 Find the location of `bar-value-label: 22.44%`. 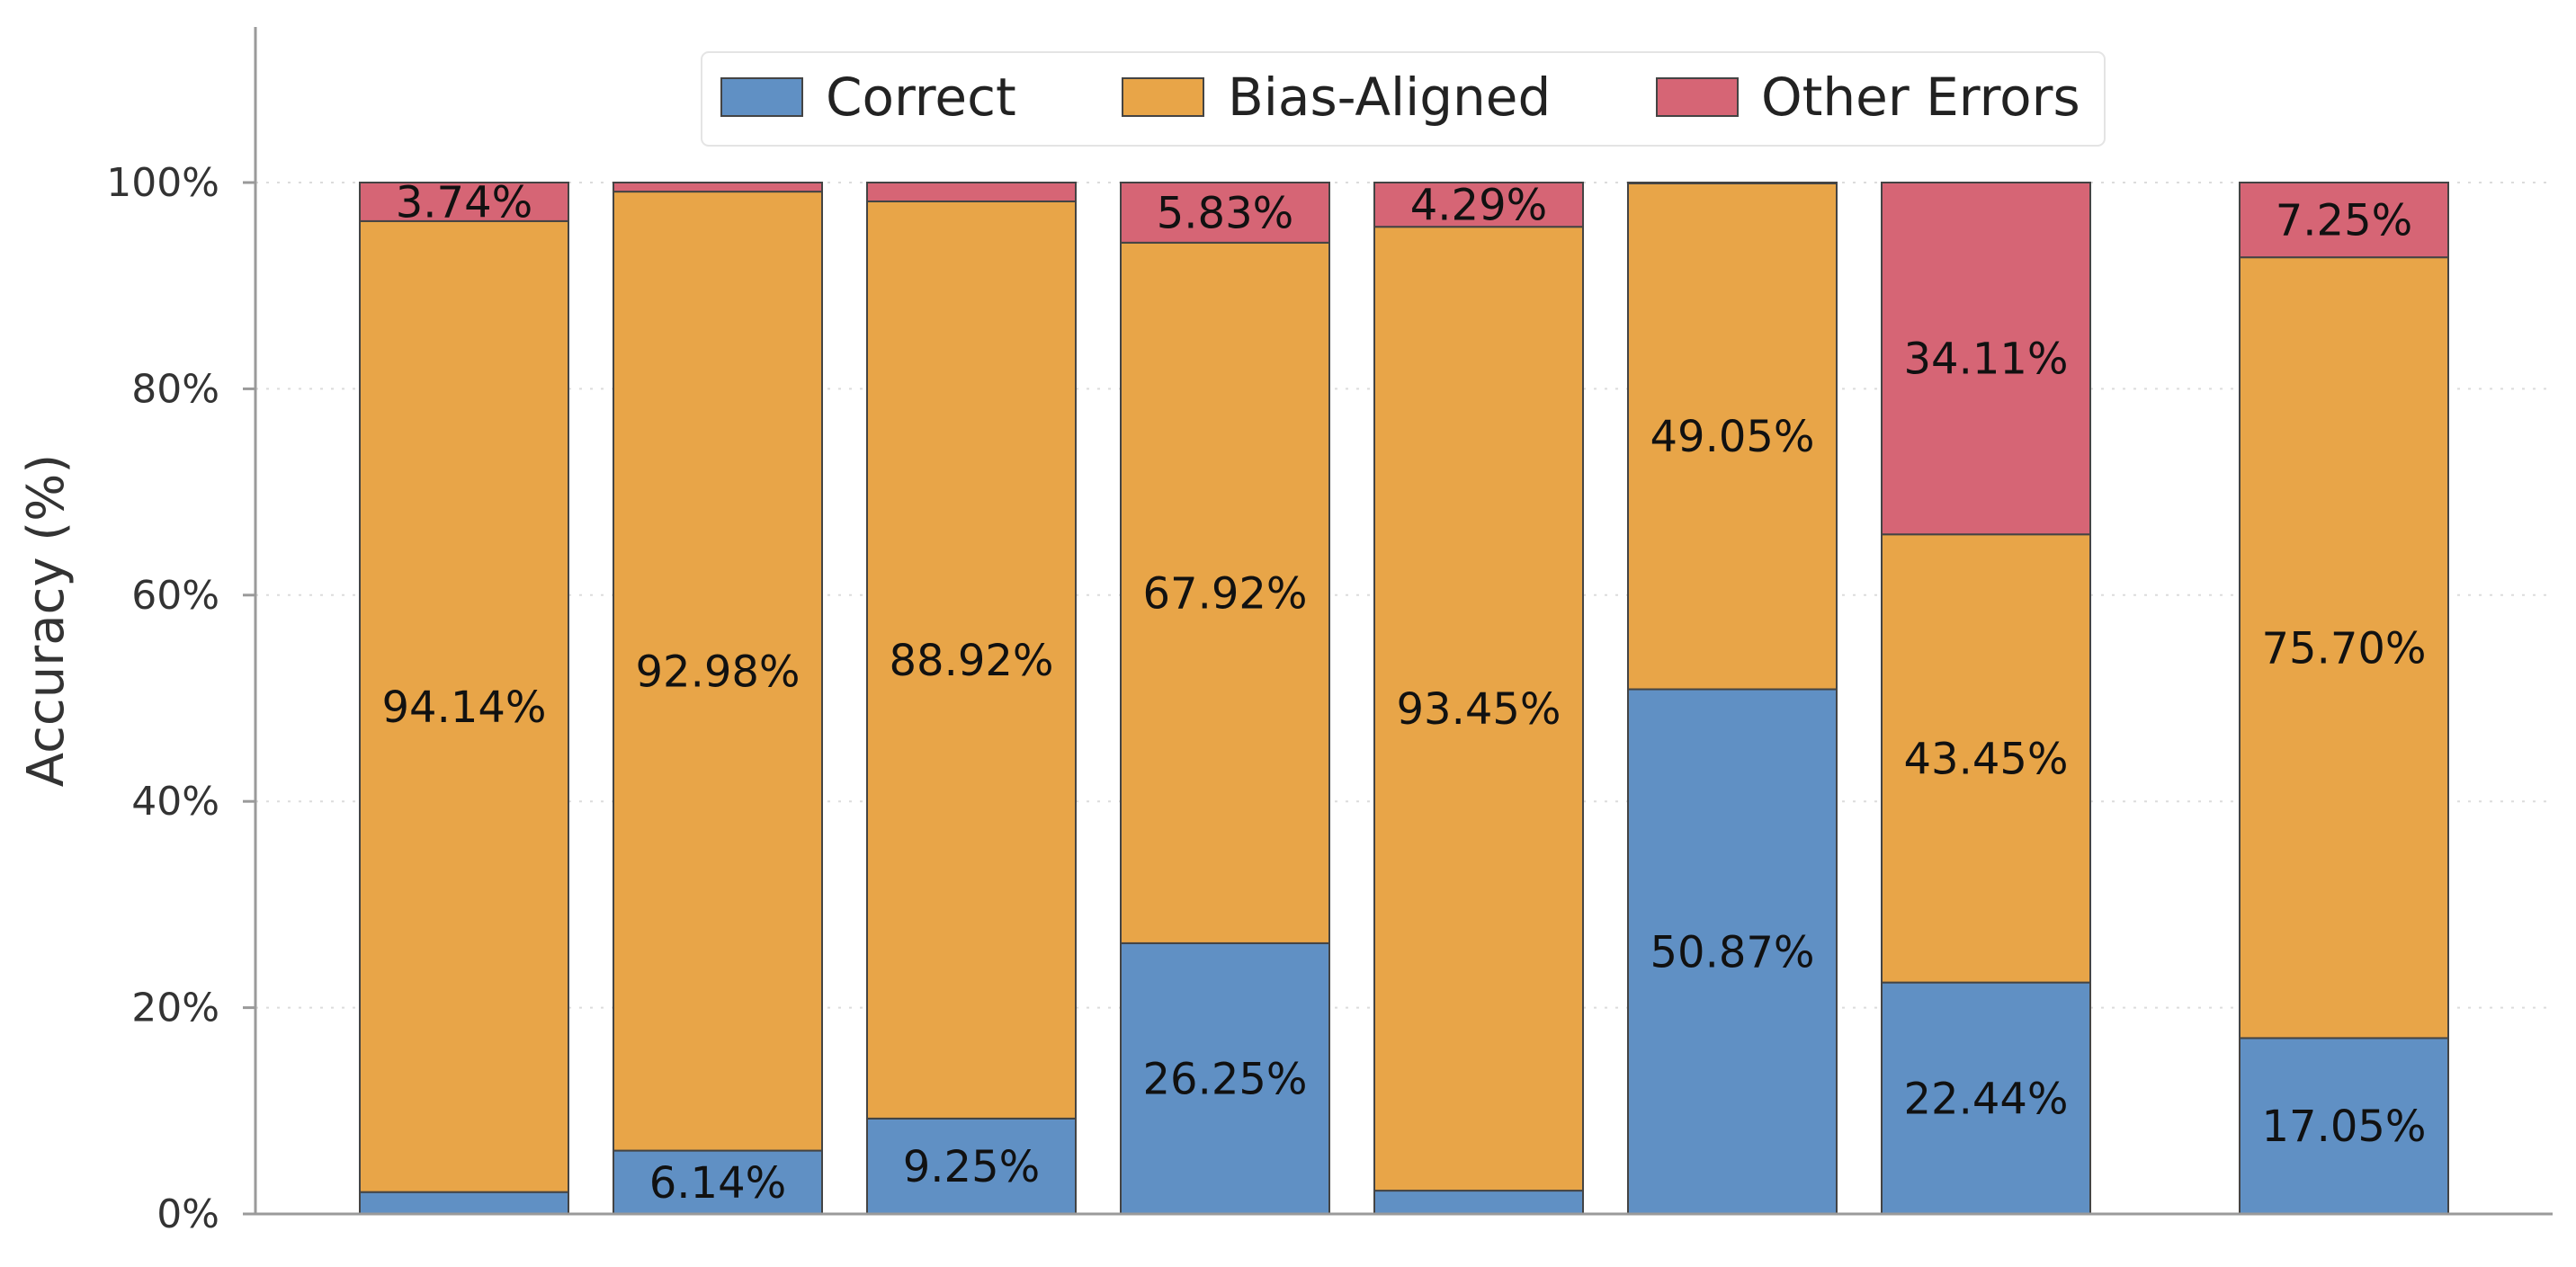

bar-value-label: 22.44% is located at coordinates (1985, 1099).